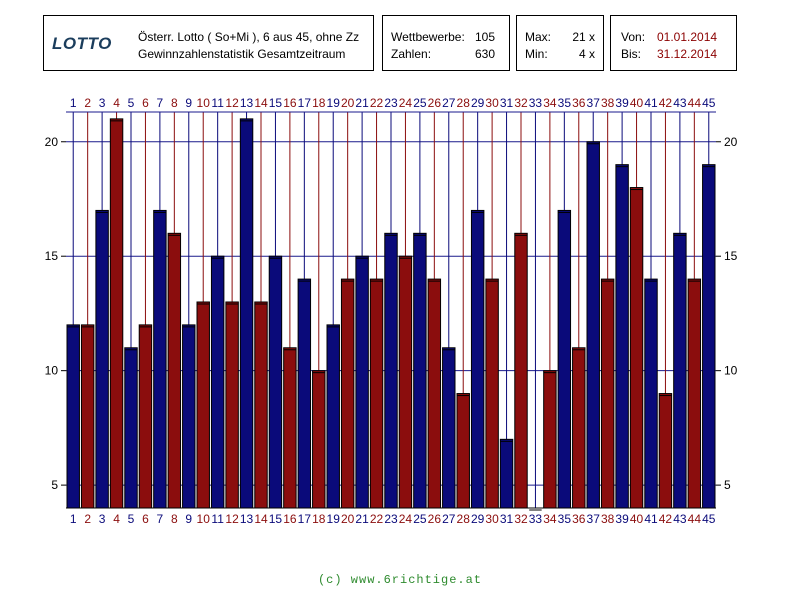 Image resolution: width=800 pixels, height=600 pixels. What do you see at coordinates (87, 519) in the screenshot?
I see `xtick-label-bottom-2: 2` at bounding box center [87, 519].